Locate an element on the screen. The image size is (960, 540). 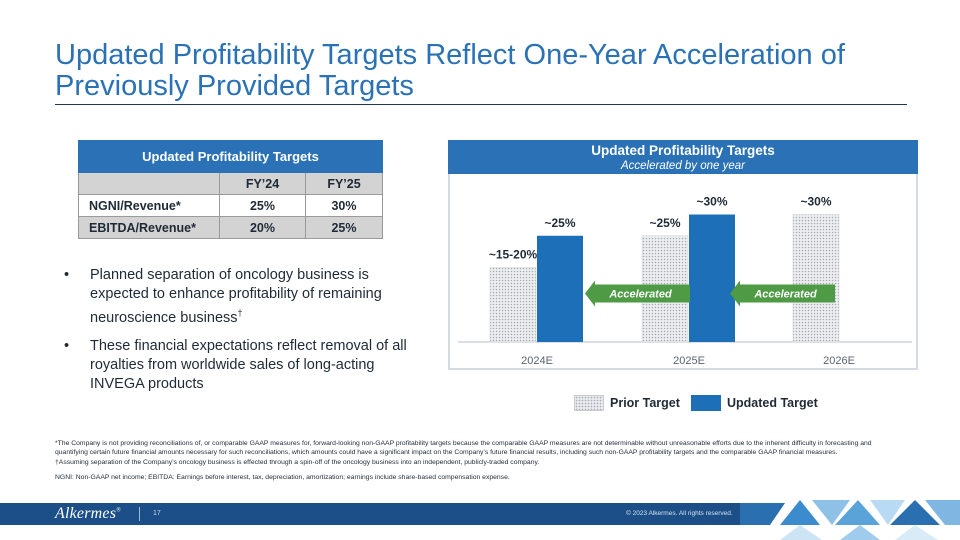
row-label: EBITDA/Revenue* is located at coordinates (149, 227).